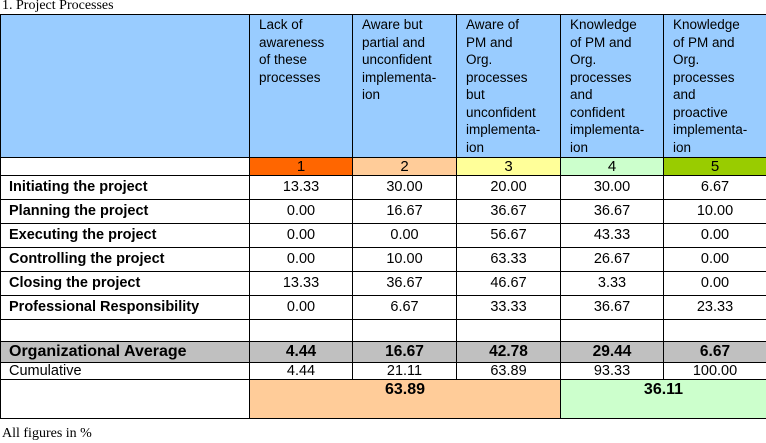 Image resolution: width=766 pixels, height=443 pixels. What do you see at coordinates (508, 307) in the screenshot?
I see `table-cell: 33.33` at bounding box center [508, 307].